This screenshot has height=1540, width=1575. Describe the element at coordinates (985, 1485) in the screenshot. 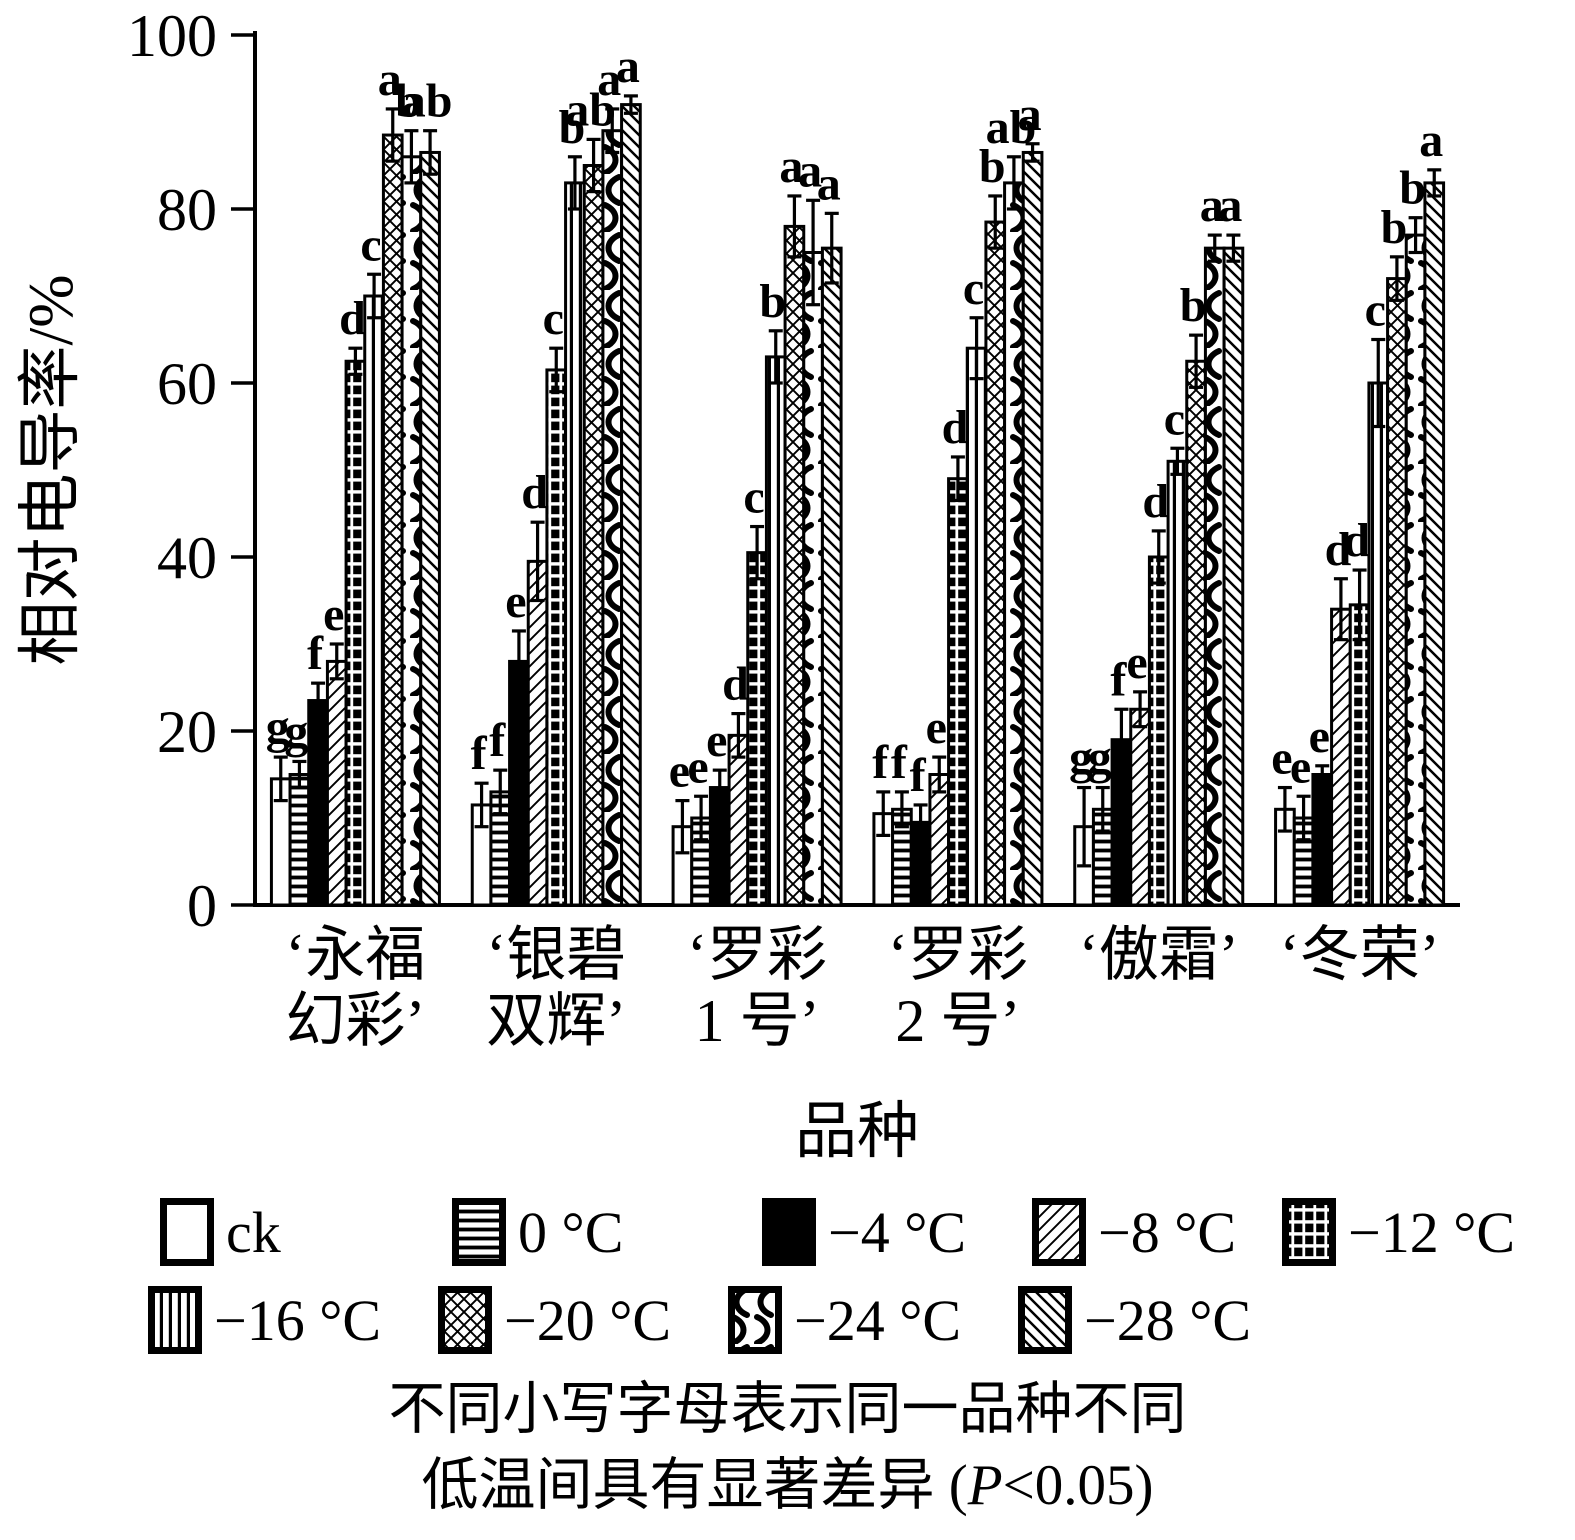

I see `p-value-symbol: P` at that location.